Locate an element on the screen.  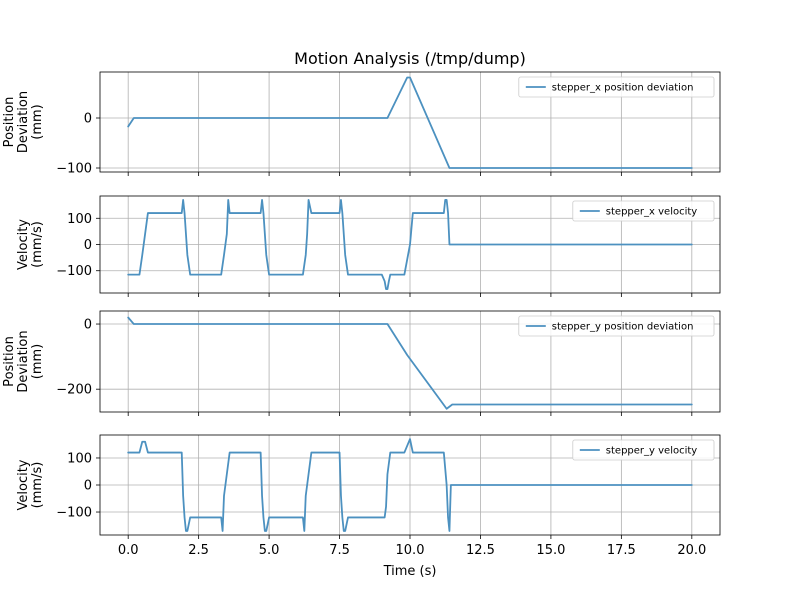
x-tick-label: 7.5 is located at coordinates (339, 550).